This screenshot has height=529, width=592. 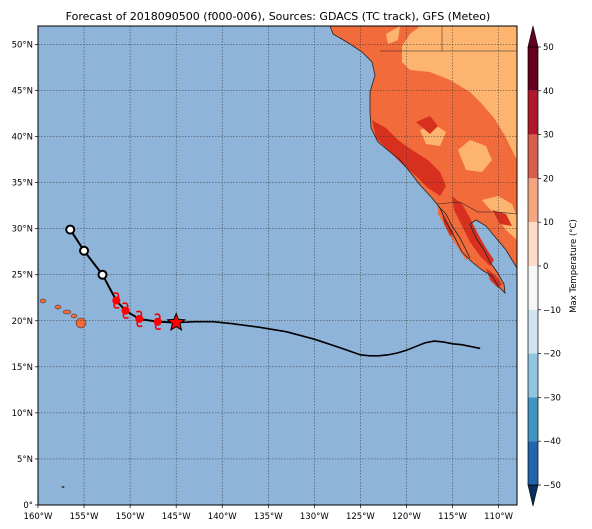 I want to click on colorbar-tick-label: −50, so click(x=552, y=486).